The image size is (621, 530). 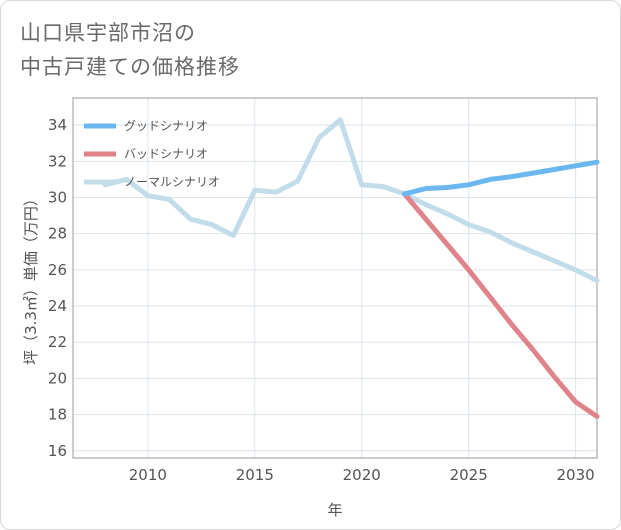 I want to click on x-tick-label: 2020, so click(x=362, y=475).